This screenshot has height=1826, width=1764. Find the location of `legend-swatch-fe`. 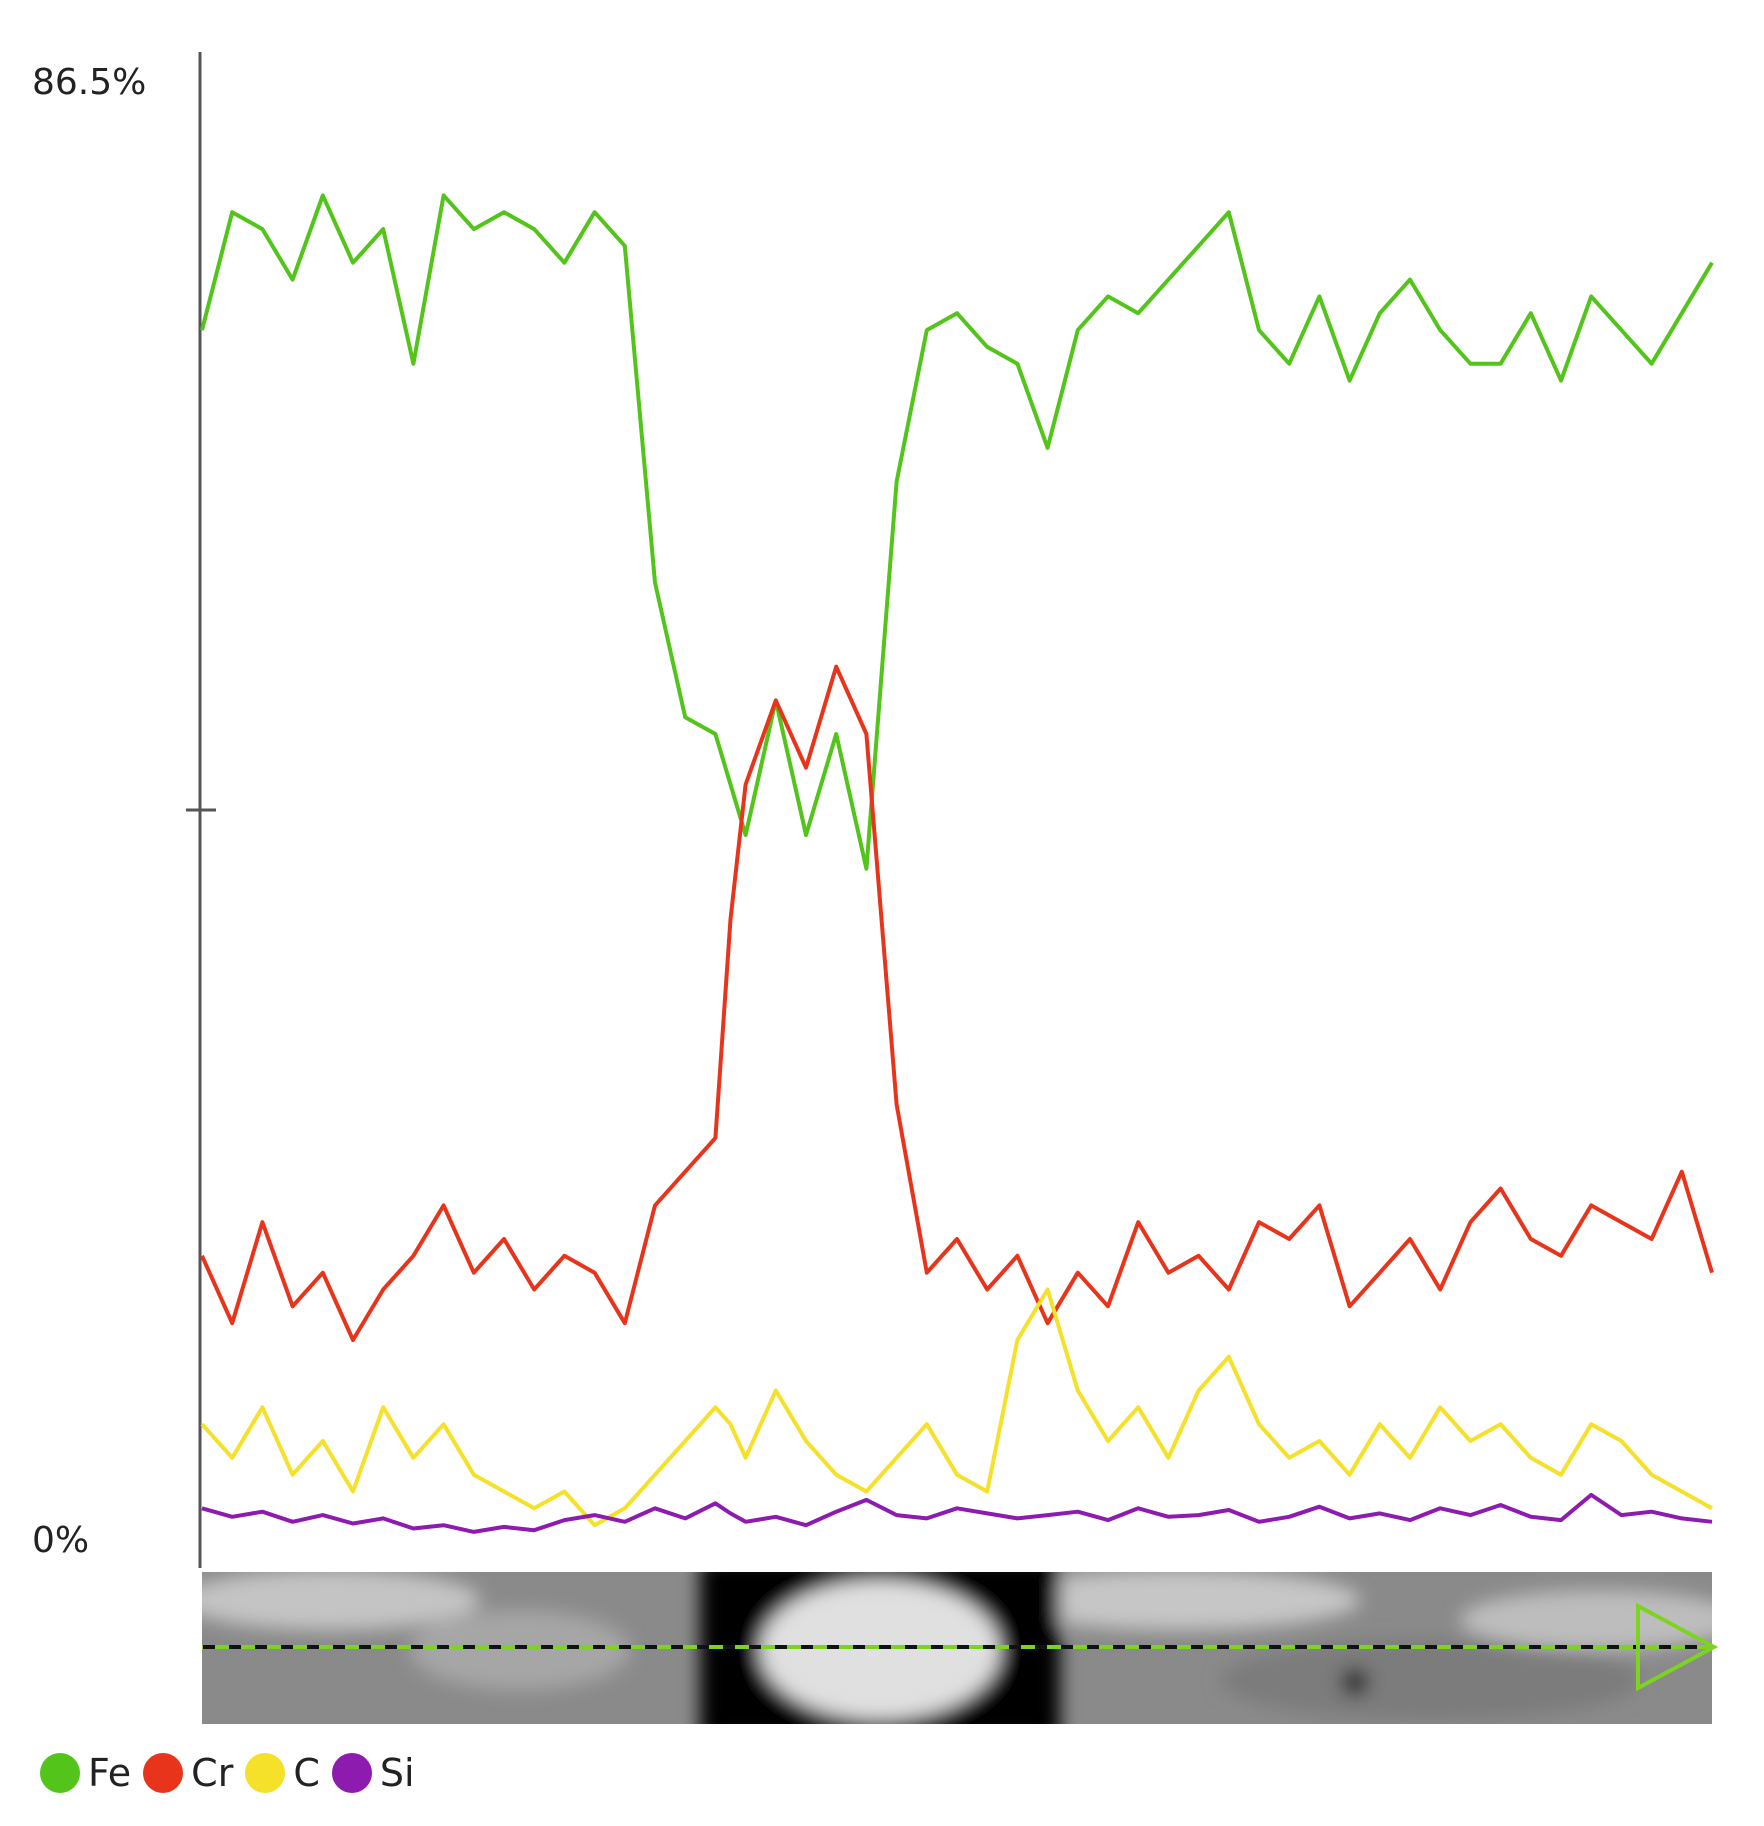

legend-swatch-fe is located at coordinates (60, 1773).